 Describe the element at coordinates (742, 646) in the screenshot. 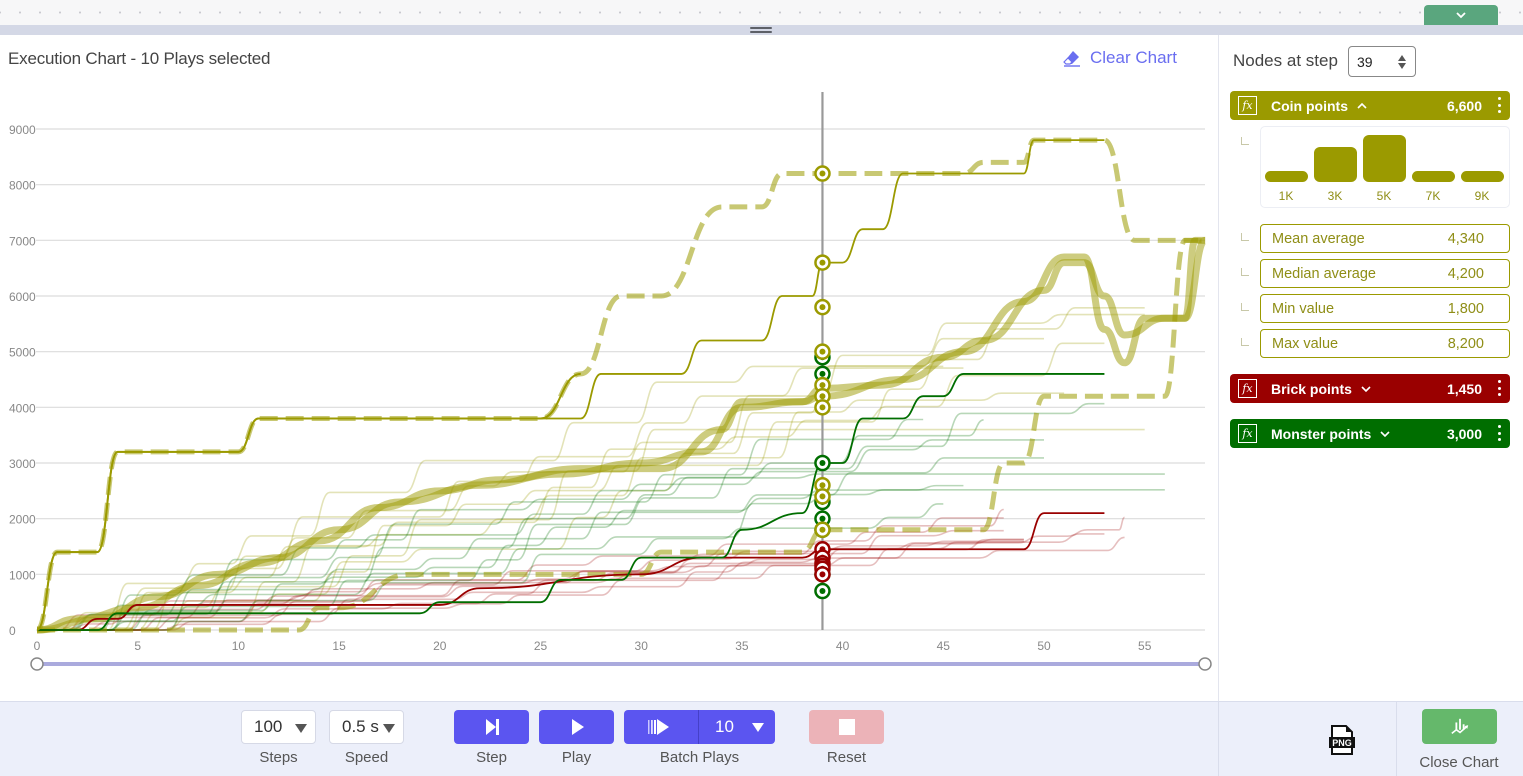

I see `x-tick-label: 35` at that location.